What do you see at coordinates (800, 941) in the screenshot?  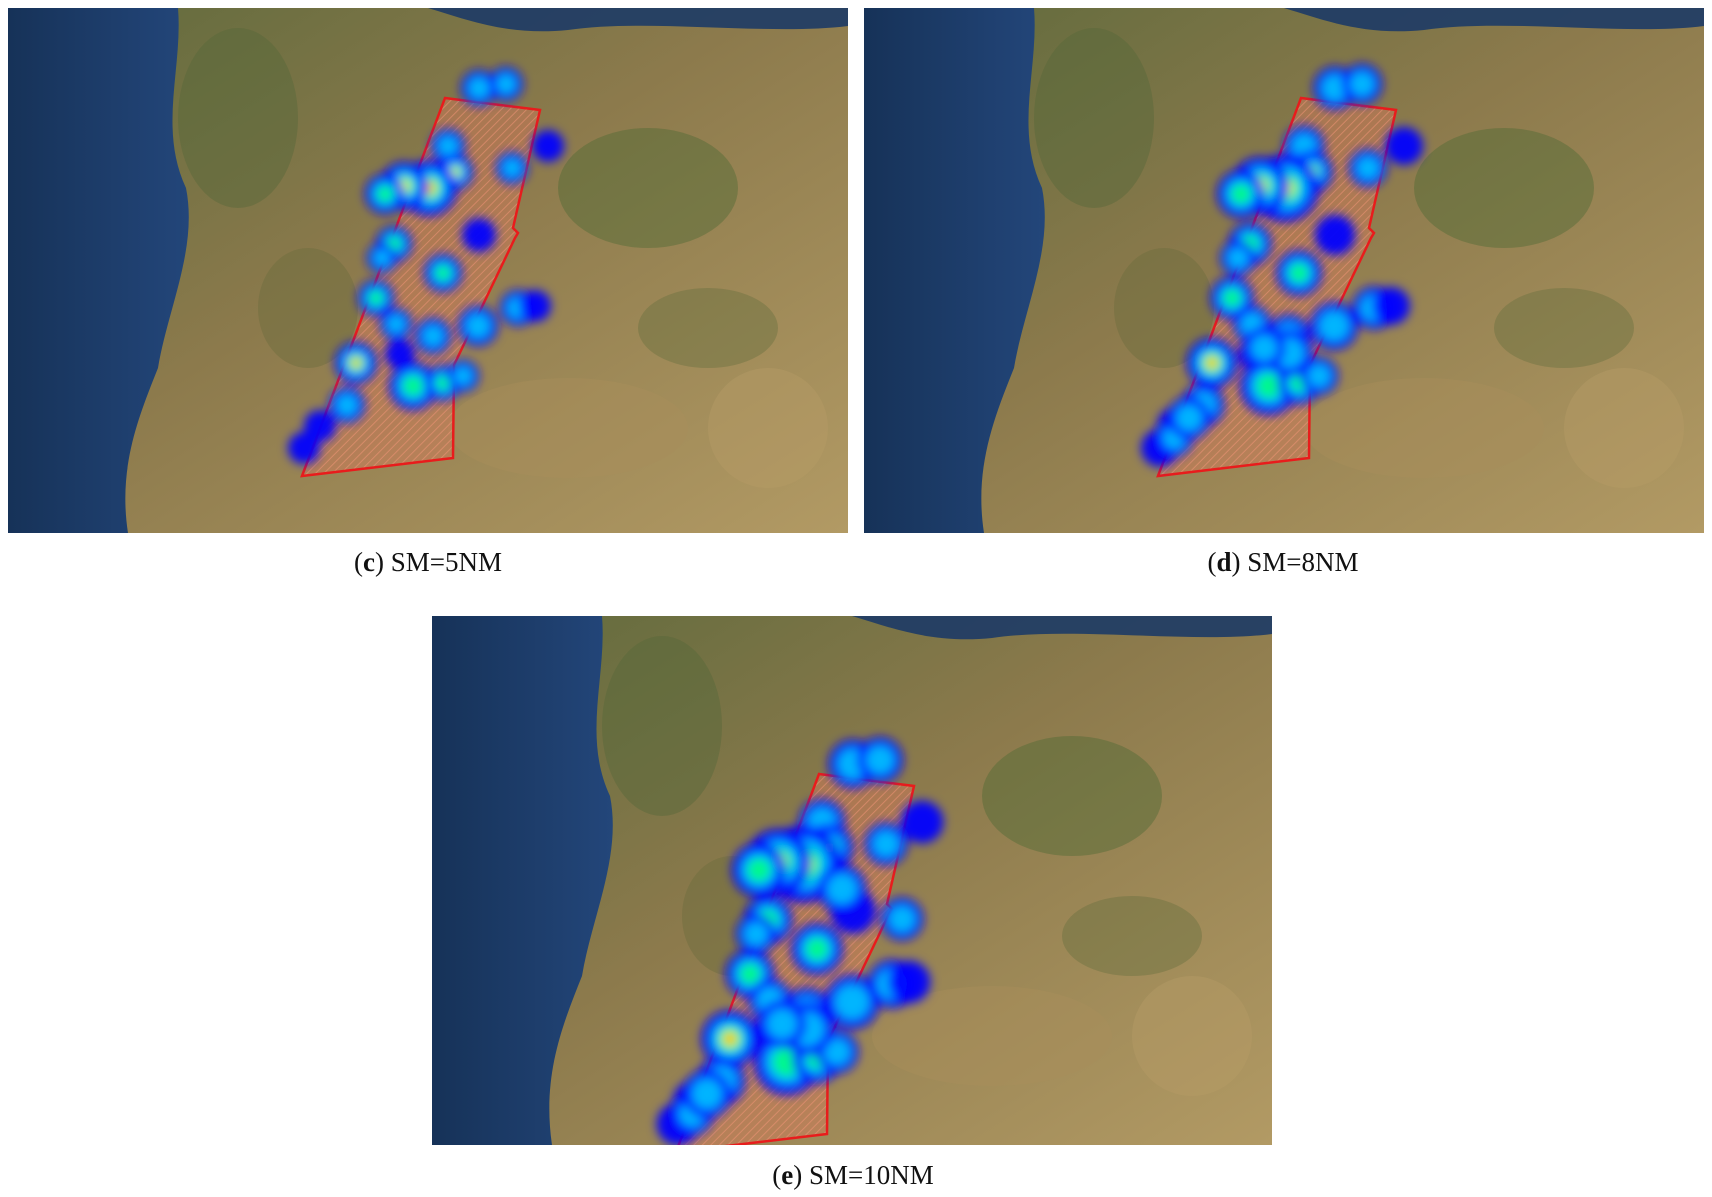 I see `heatmap-e` at bounding box center [800, 941].